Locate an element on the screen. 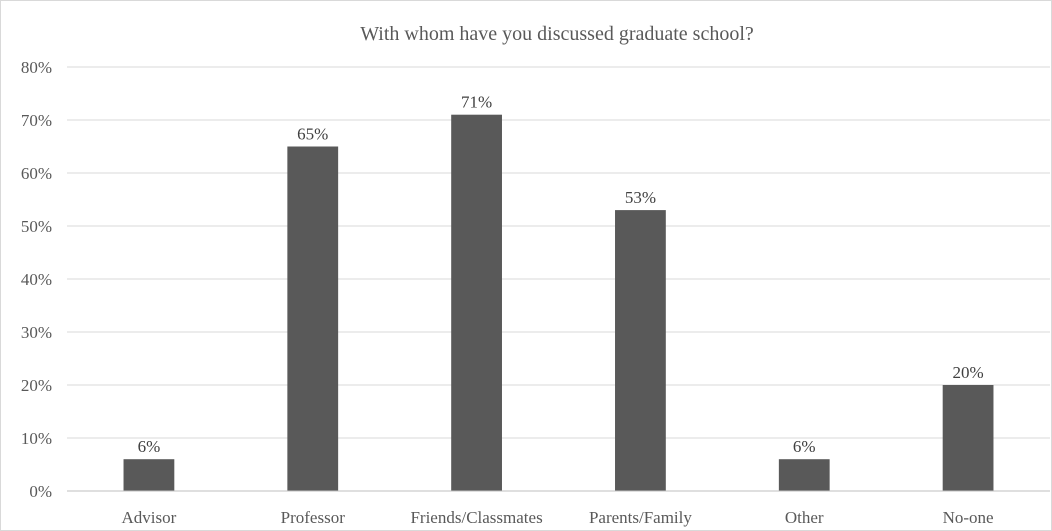  y-tick-label: 0% is located at coordinates (40, 491).